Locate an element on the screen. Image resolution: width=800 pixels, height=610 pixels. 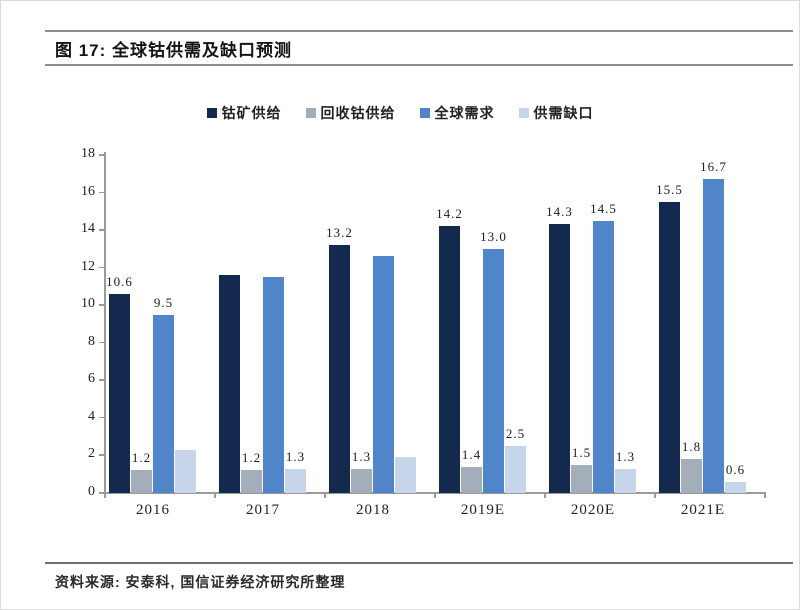
top-divider is located at coordinates (419, 31).